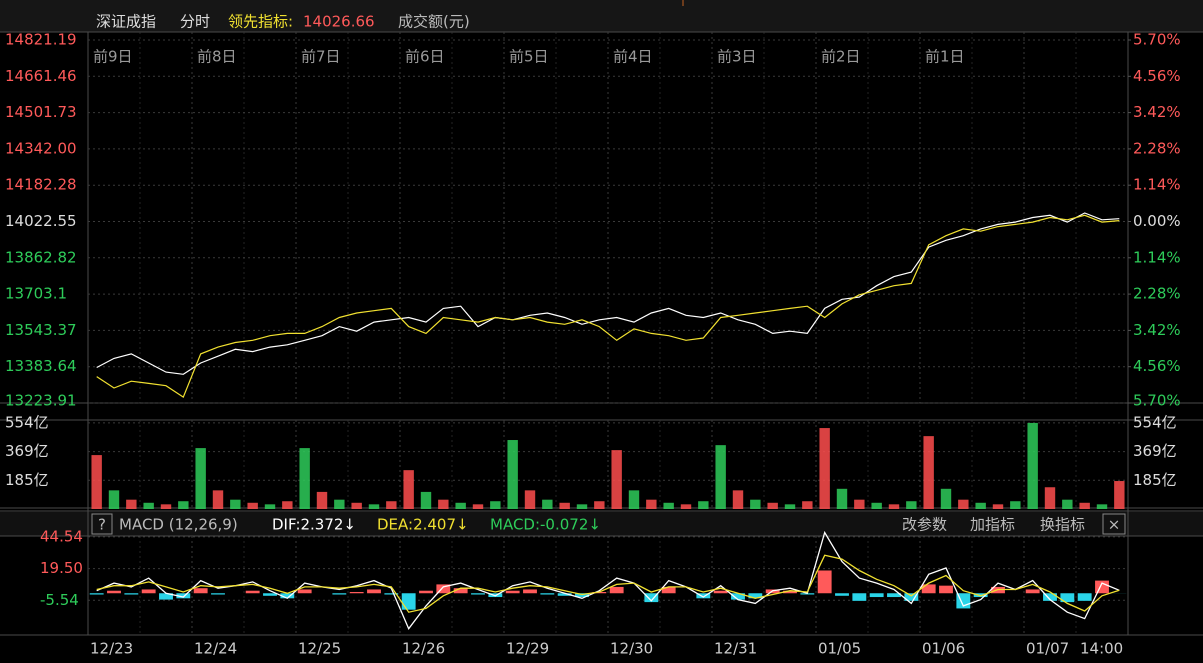 This screenshot has height=663, width=1203. I want to click on button: 加指标, so click(992, 525).